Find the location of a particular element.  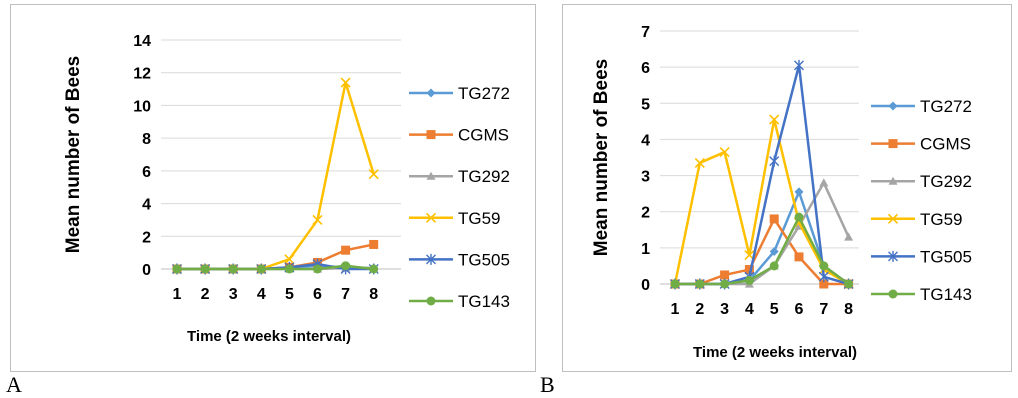

point-b-CGMS-5-shape is located at coordinates (774, 219).